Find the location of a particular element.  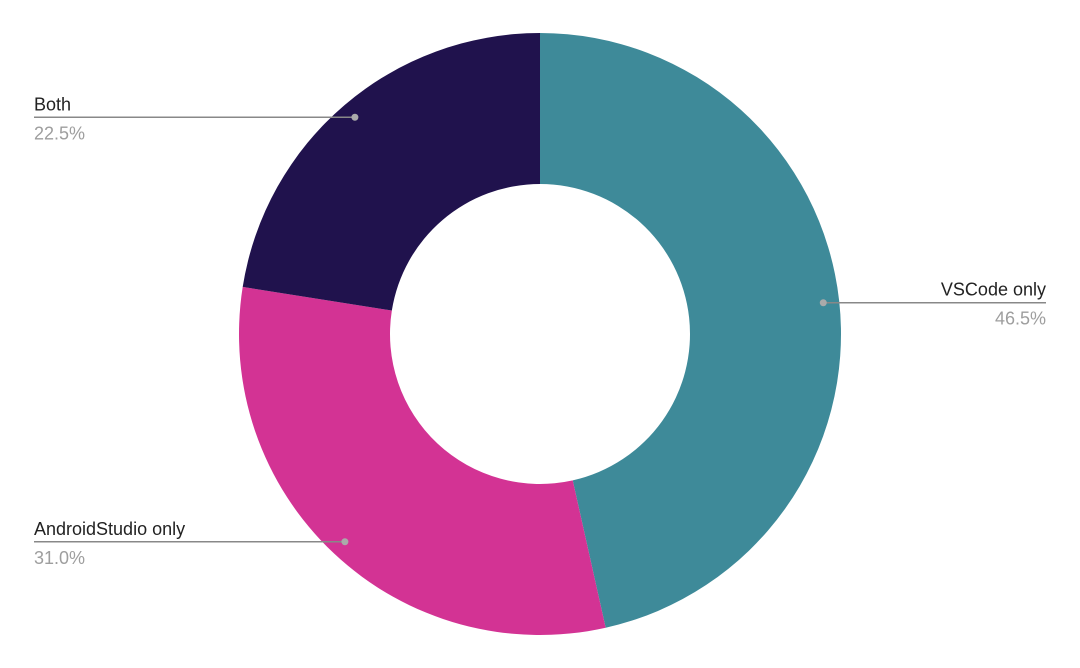

slice-label: Both is located at coordinates (52, 104).